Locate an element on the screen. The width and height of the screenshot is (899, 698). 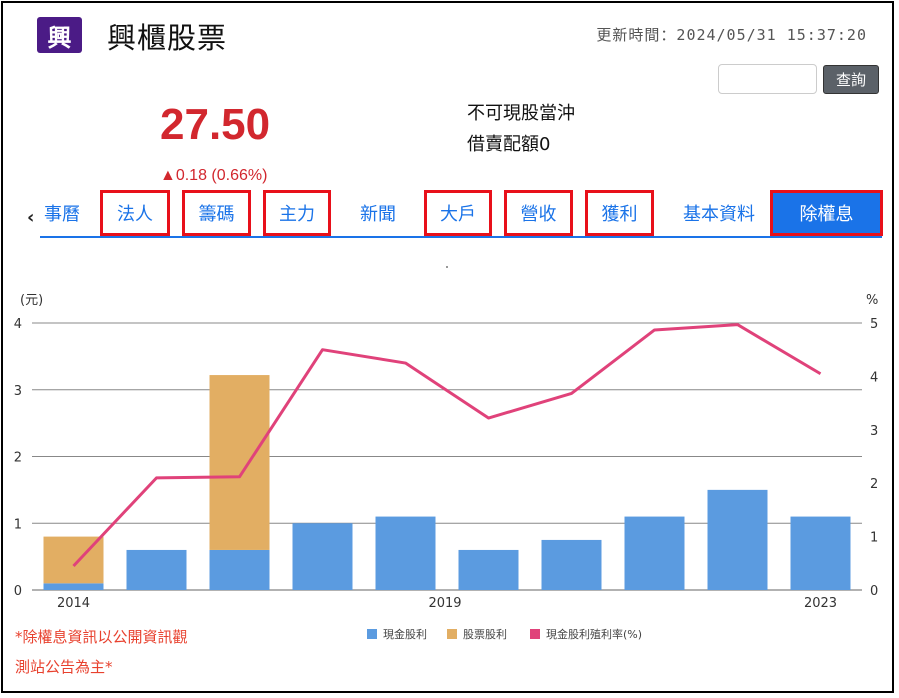
tab-calendar: 事曆 is located at coordinates (62, 214).